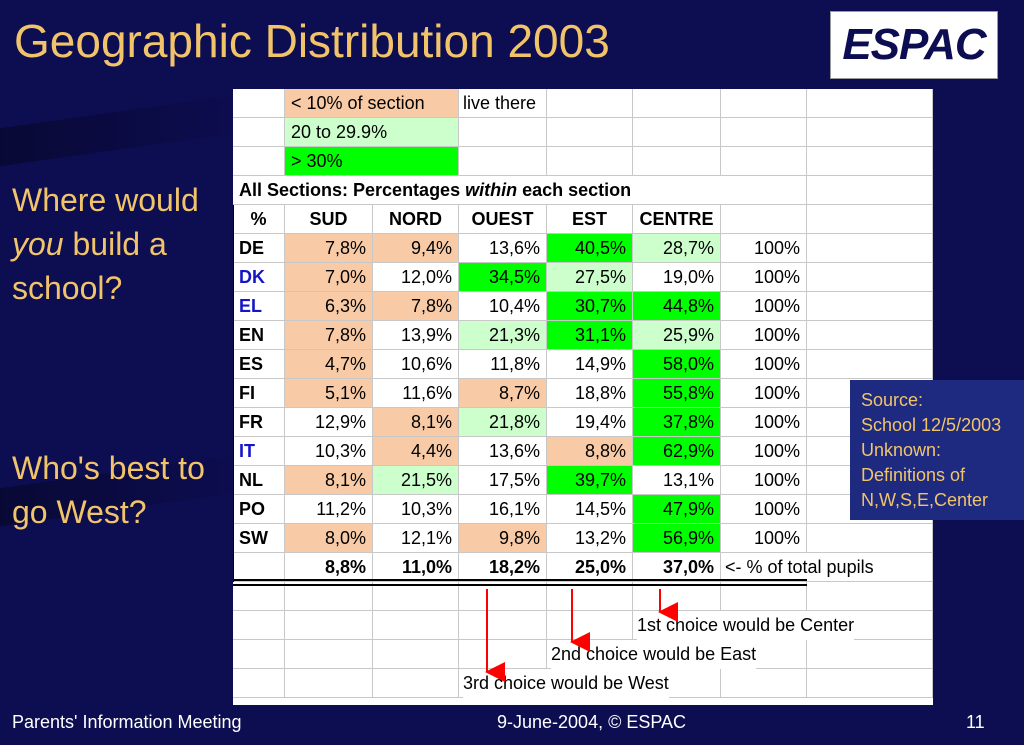 This screenshot has height=745, width=1024. I want to click on value-cell: 14,5%, so click(590, 509).